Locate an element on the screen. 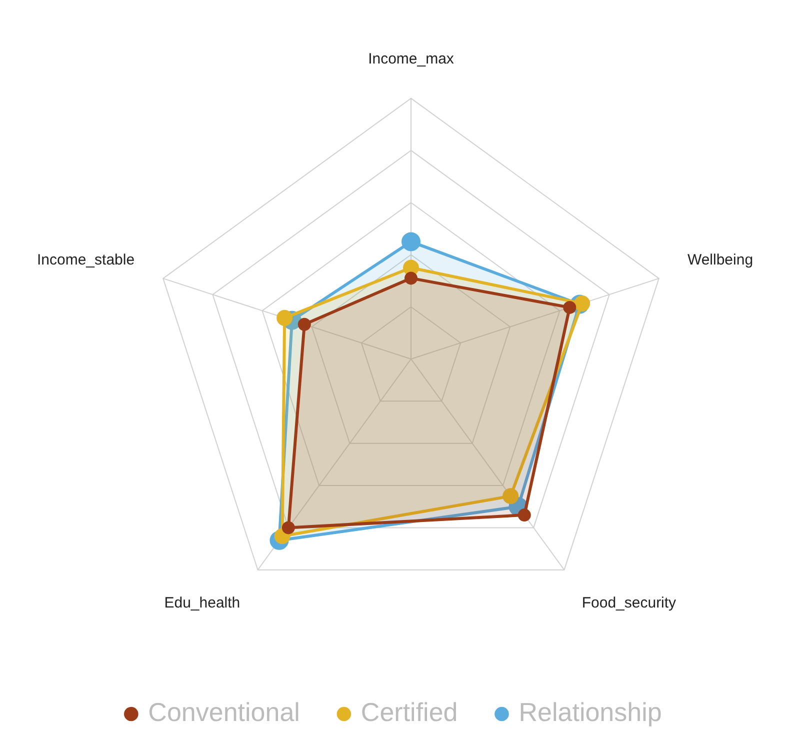 Image resolution: width=789 pixels, height=742 pixels. spoke-label: Income_max is located at coordinates (411, 59).